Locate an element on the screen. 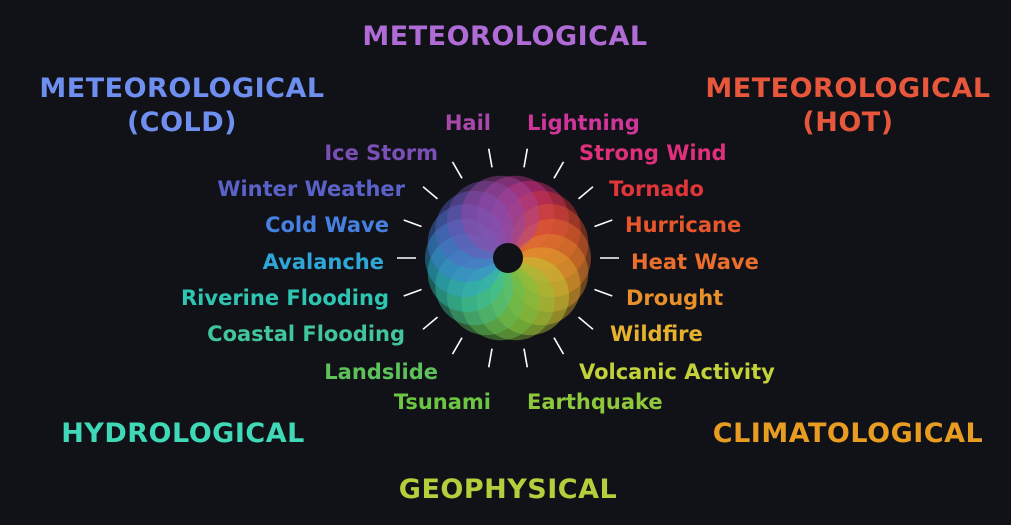 This screenshot has width=1011, height=525. category-meteorological-cold: METEOROLOGICAL (COLD) is located at coordinates (182, 106).